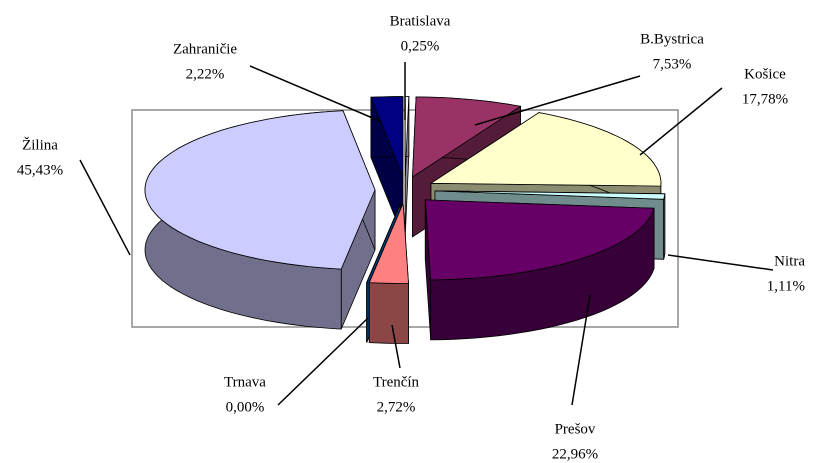 Image resolution: width=822 pixels, height=463 pixels. Describe the element at coordinates (765, 99) in the screenshot. I see `slice-value-label: 17,78%` at that location.